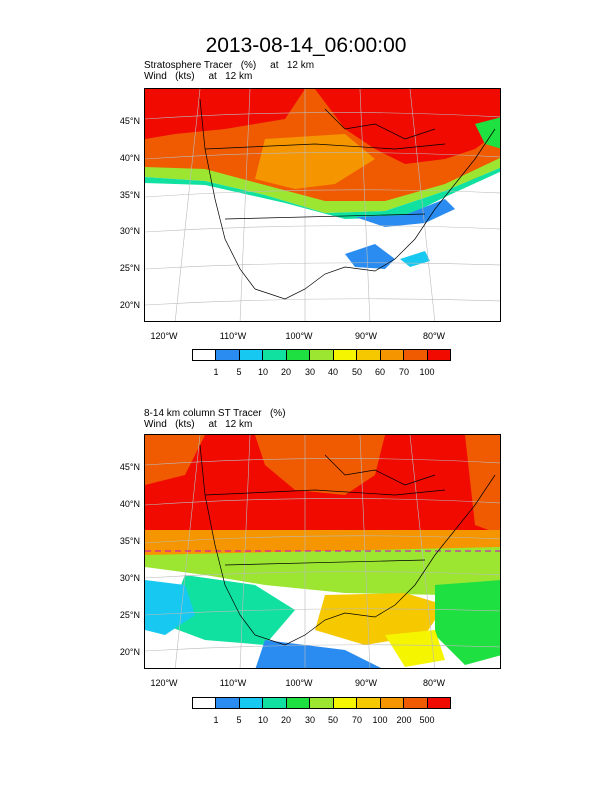 This screenshot has height=792, width=612. What do you see at coordinates (366, 336) in the screenshot?
I see `panel1-lon-label-90w: 90°W` at bounding box center [366, 336].